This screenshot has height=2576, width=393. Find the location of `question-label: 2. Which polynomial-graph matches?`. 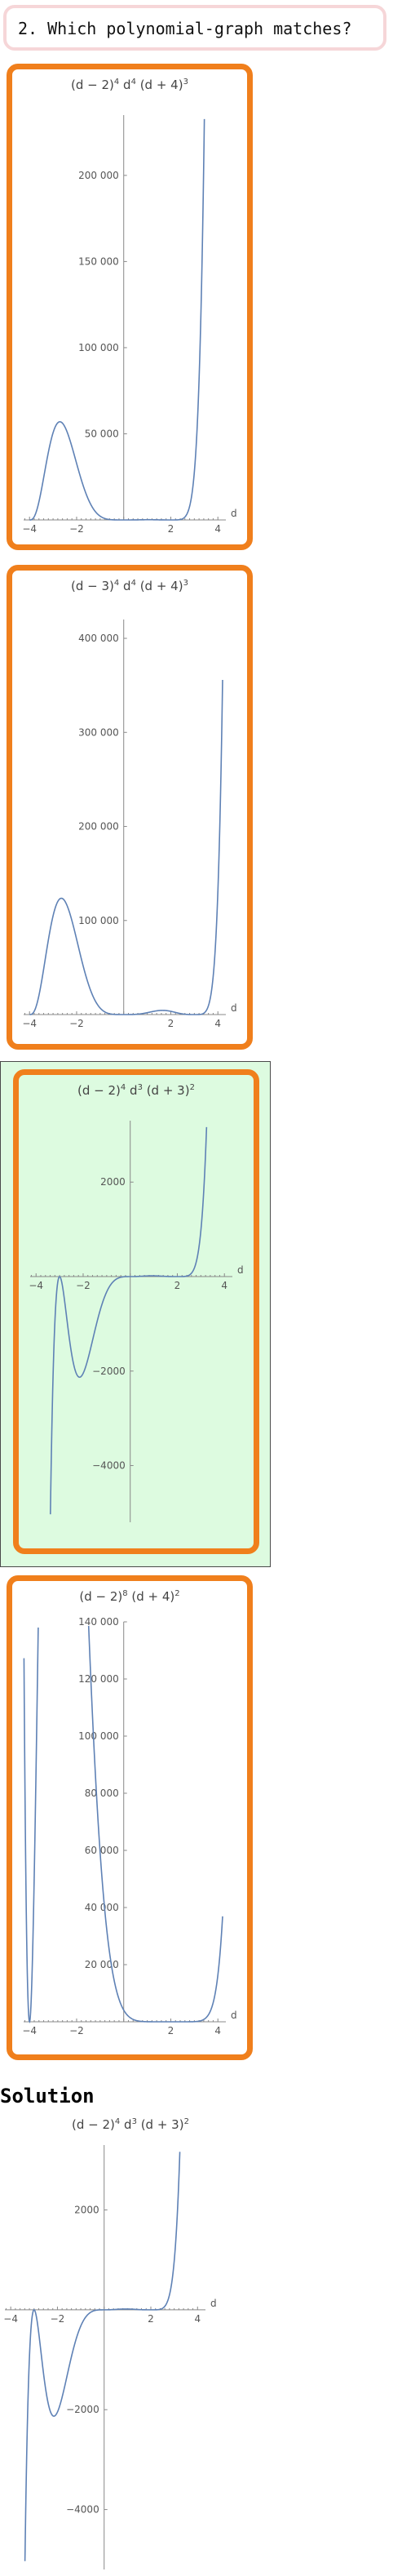

question-label: 2. Which polynomial-graph matches? is located at coordinates (185, 28).